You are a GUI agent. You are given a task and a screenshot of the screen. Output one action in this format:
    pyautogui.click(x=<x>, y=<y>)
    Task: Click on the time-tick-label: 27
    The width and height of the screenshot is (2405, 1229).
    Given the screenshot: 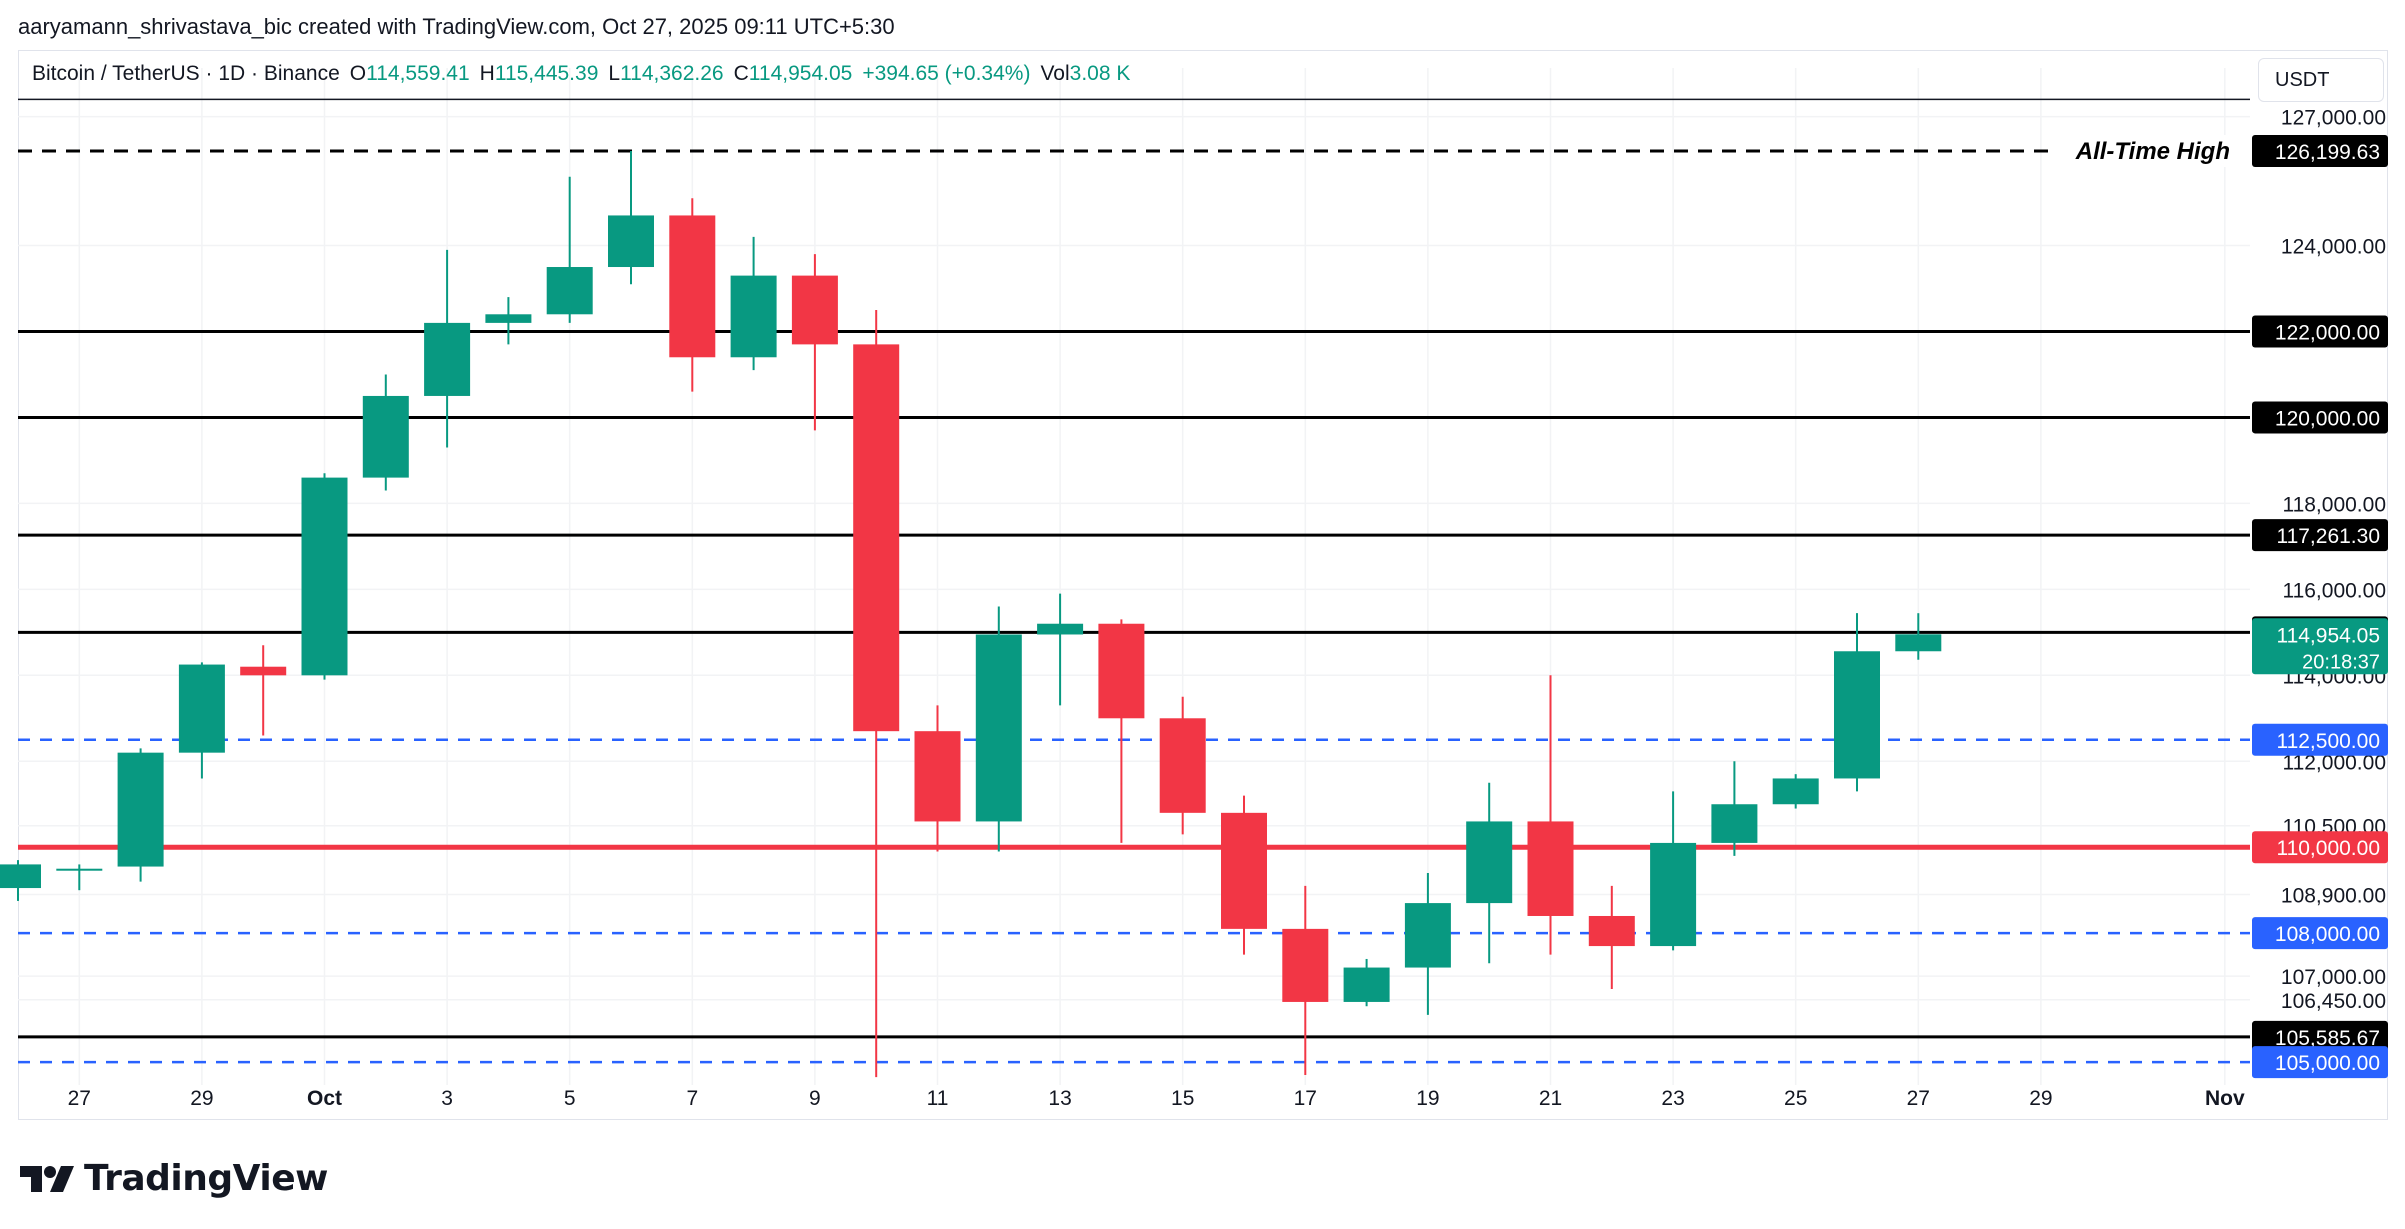 What is the action you would take?
    pyautogui.click(x=1918, y=1098)
    